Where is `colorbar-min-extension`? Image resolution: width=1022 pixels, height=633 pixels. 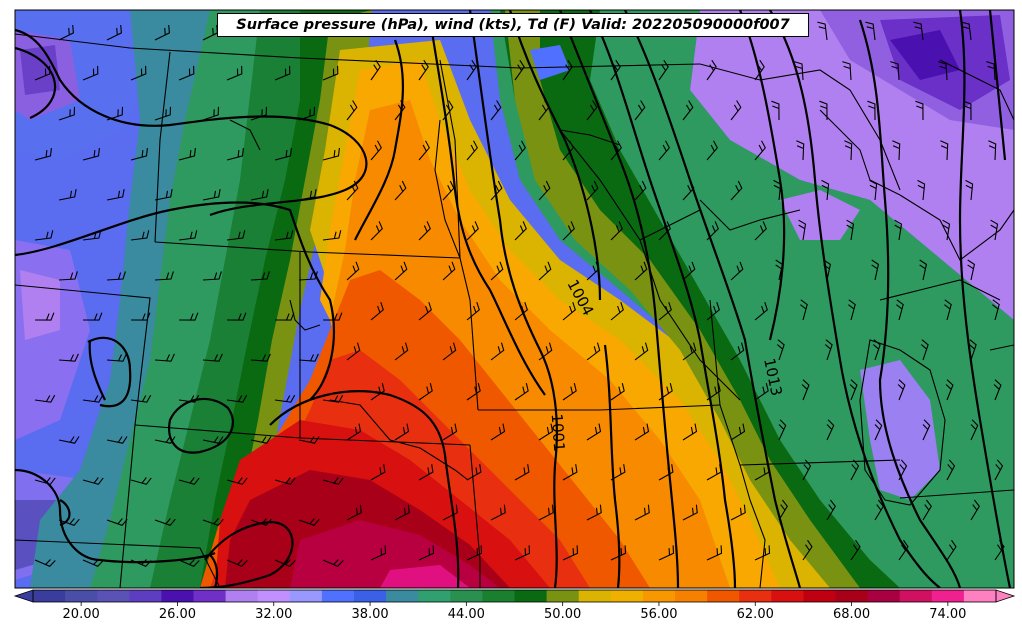 colorbar-min-extension is located at coordinates (23, 596).